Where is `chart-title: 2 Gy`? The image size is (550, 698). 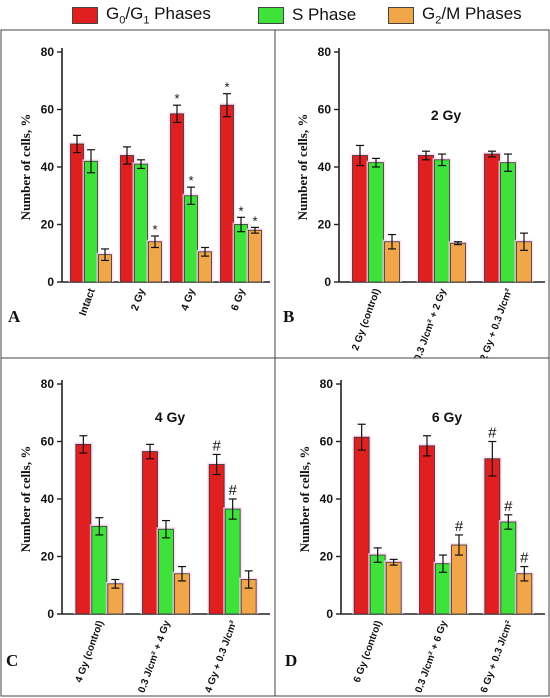 chart-title: 2 Gy is located at coordinates (446, 115).